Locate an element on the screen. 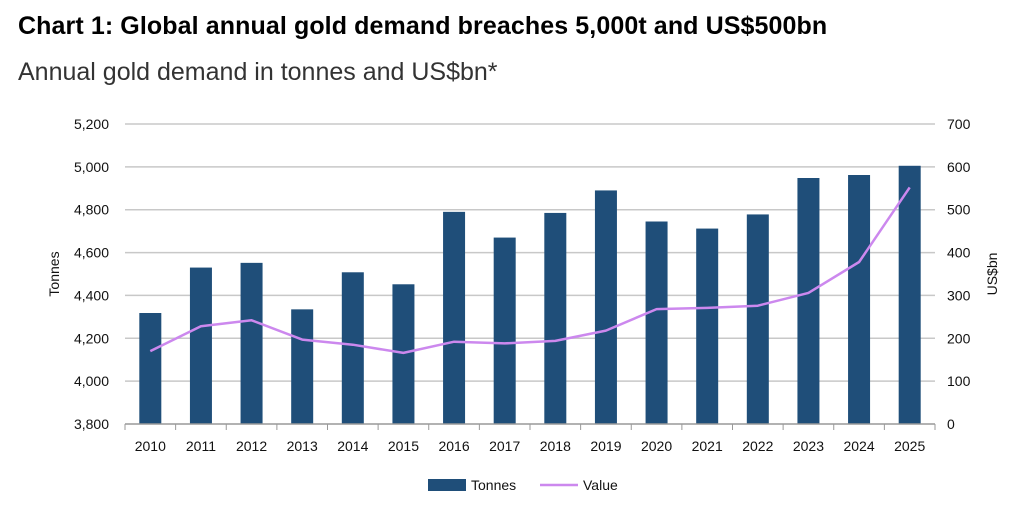 The image size is (1016, 507). y-tick-label-left: 4,200 is located at coordinates (91, 338).